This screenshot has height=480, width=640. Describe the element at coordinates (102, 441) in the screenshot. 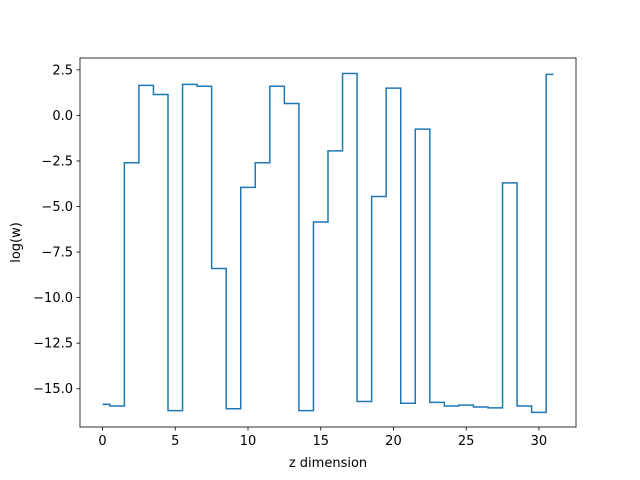

I see `x-tick-label: 0` at that location.